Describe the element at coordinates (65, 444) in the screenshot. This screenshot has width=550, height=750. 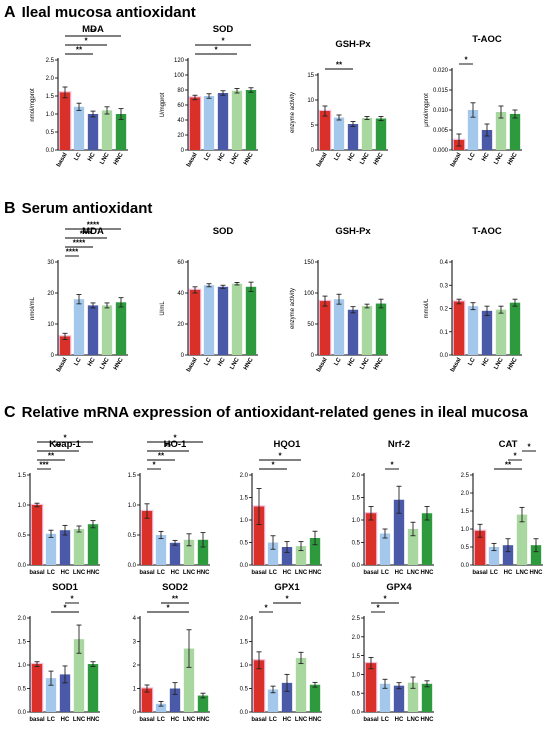
I see `chart-title: Keap-1` at that location.